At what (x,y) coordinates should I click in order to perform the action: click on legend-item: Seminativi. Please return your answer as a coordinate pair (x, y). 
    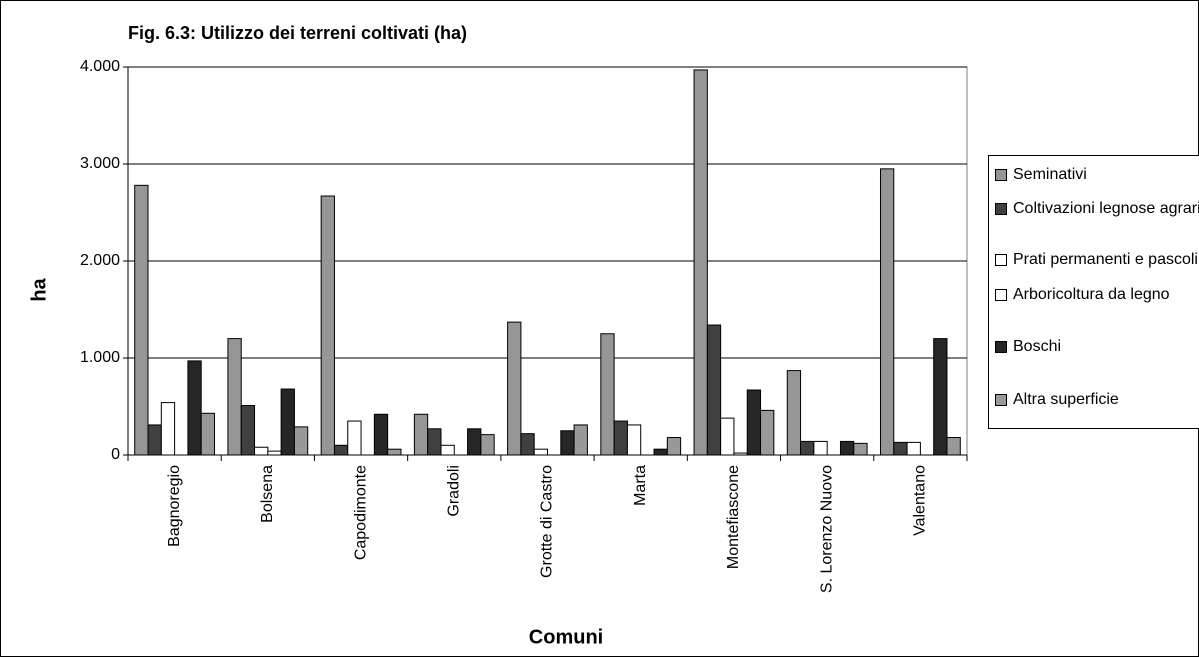
    Looking at the image, I should click on (1097, 174).